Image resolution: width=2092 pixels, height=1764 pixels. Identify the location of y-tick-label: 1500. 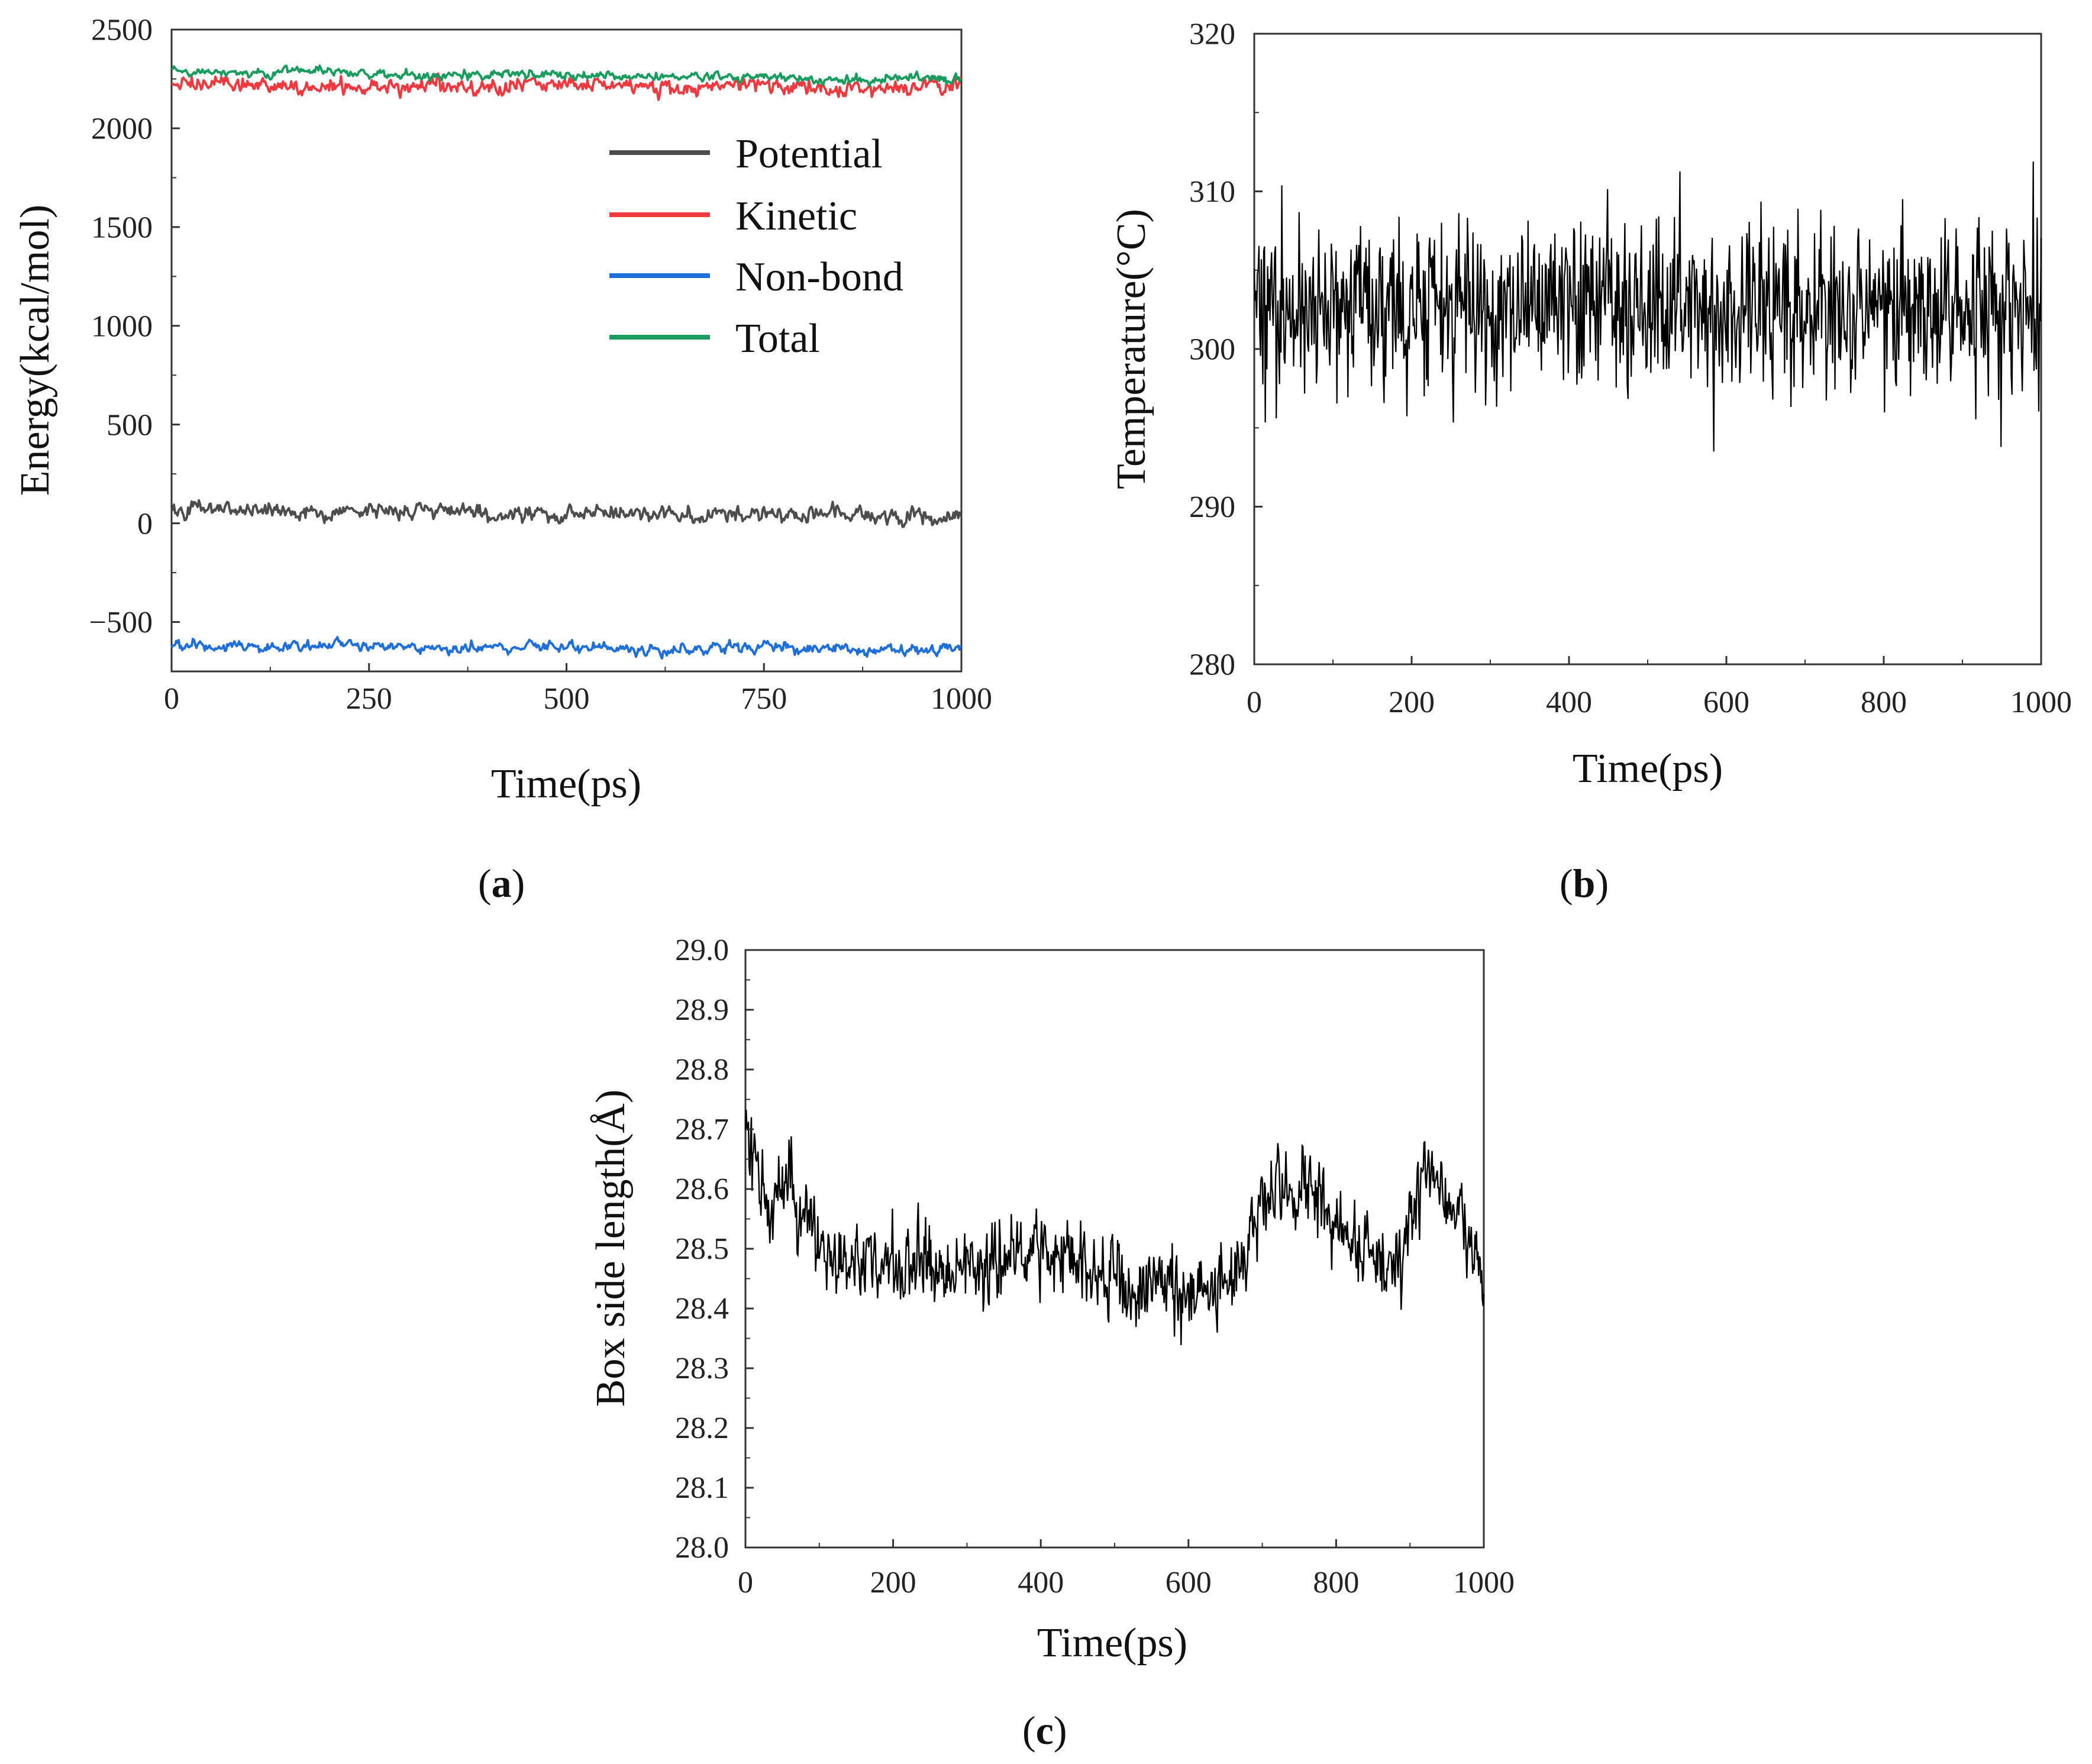
(122, 228).